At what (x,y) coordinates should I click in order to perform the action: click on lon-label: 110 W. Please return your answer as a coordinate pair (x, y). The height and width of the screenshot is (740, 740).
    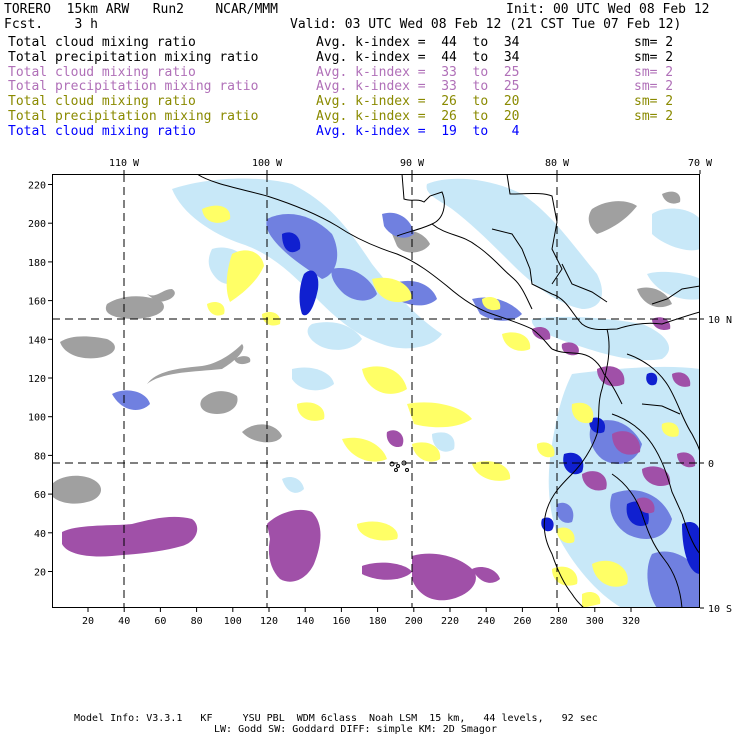
    Looking at the image, I should click on (124, 163).